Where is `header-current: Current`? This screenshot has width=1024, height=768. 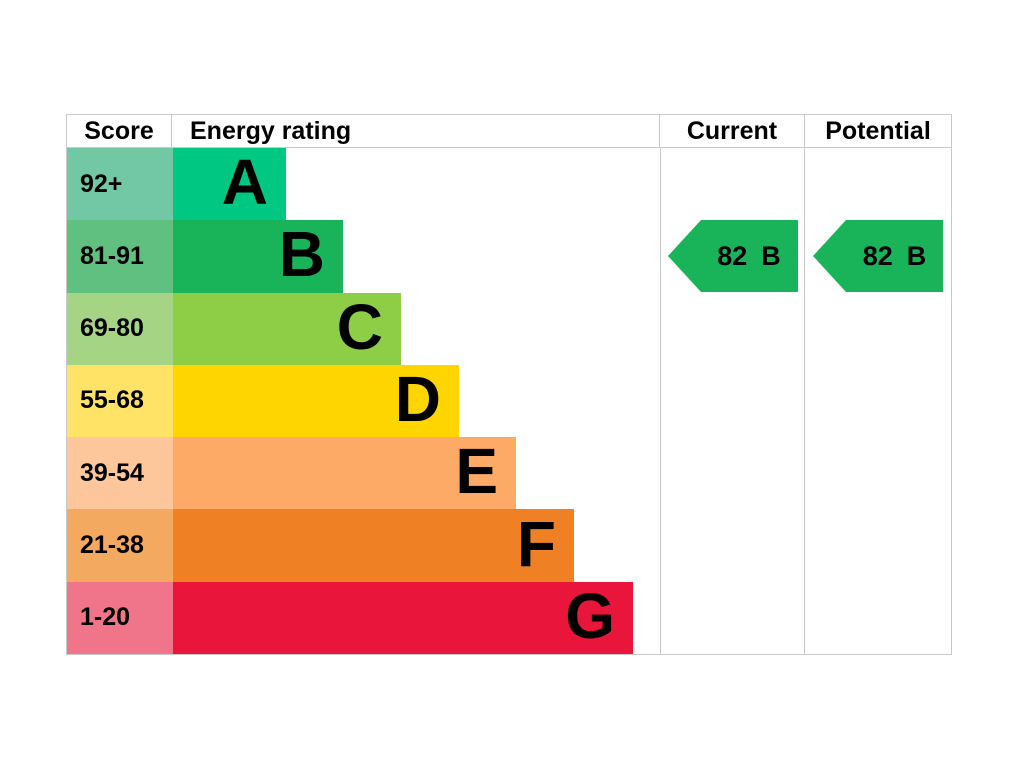
header-current: Current is located at coordinates (732, 131).